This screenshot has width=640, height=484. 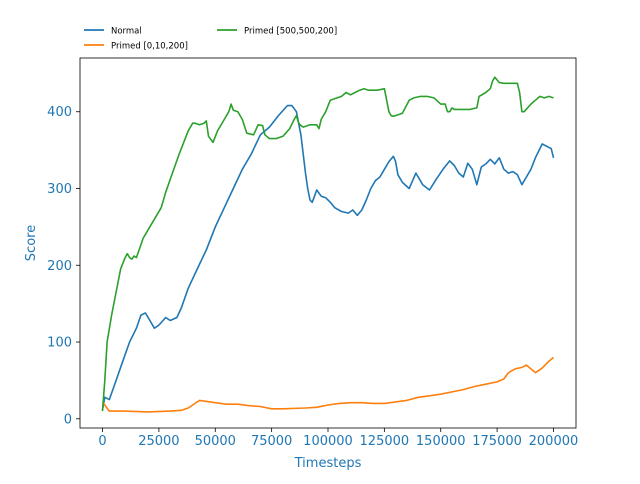 I want to click on x-tick-label: 175000, so click(x=497, y=441).